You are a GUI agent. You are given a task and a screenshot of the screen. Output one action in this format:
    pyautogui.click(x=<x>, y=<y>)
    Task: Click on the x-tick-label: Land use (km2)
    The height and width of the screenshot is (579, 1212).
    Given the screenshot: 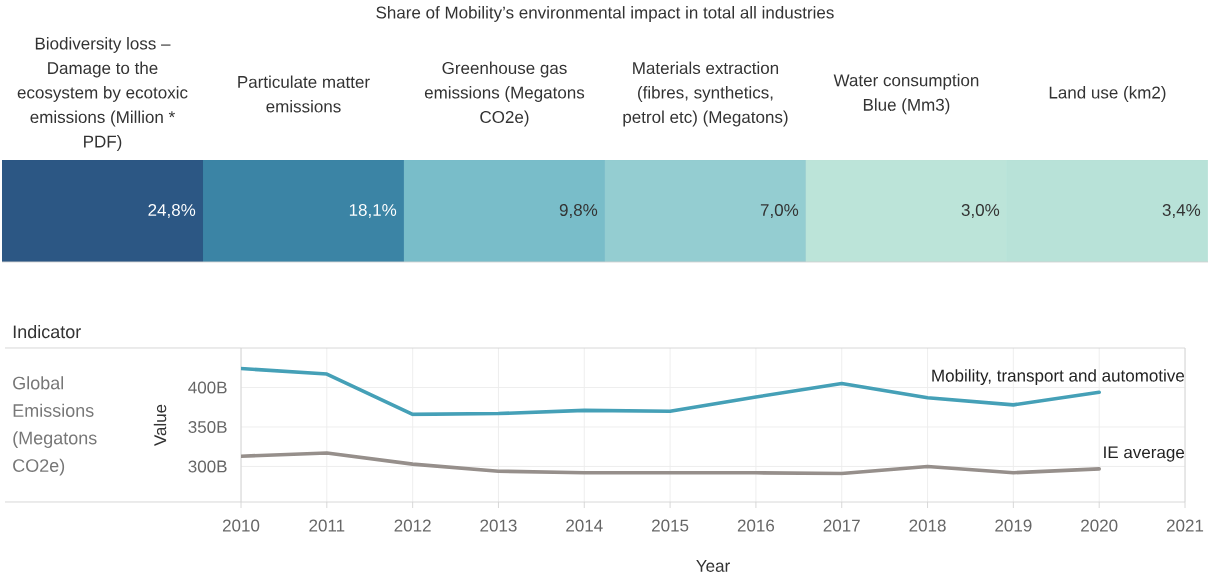 What is the action you would take?
    pyautogui.click(x=1107, y=94)
    